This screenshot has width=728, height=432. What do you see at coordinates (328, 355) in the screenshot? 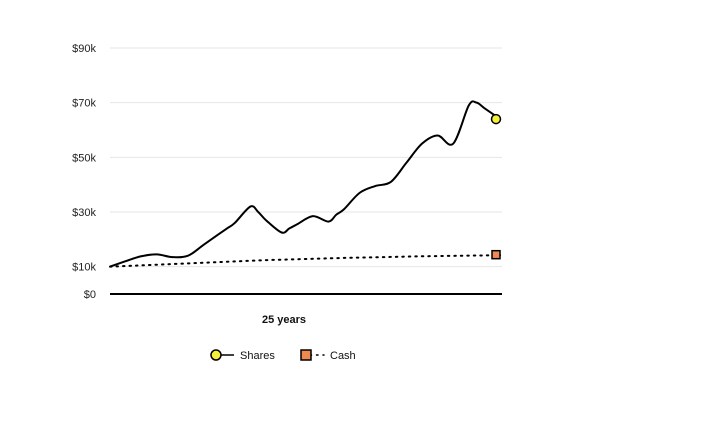
I see `legend-item-cash: Cash` at bounding box center [328, 355].